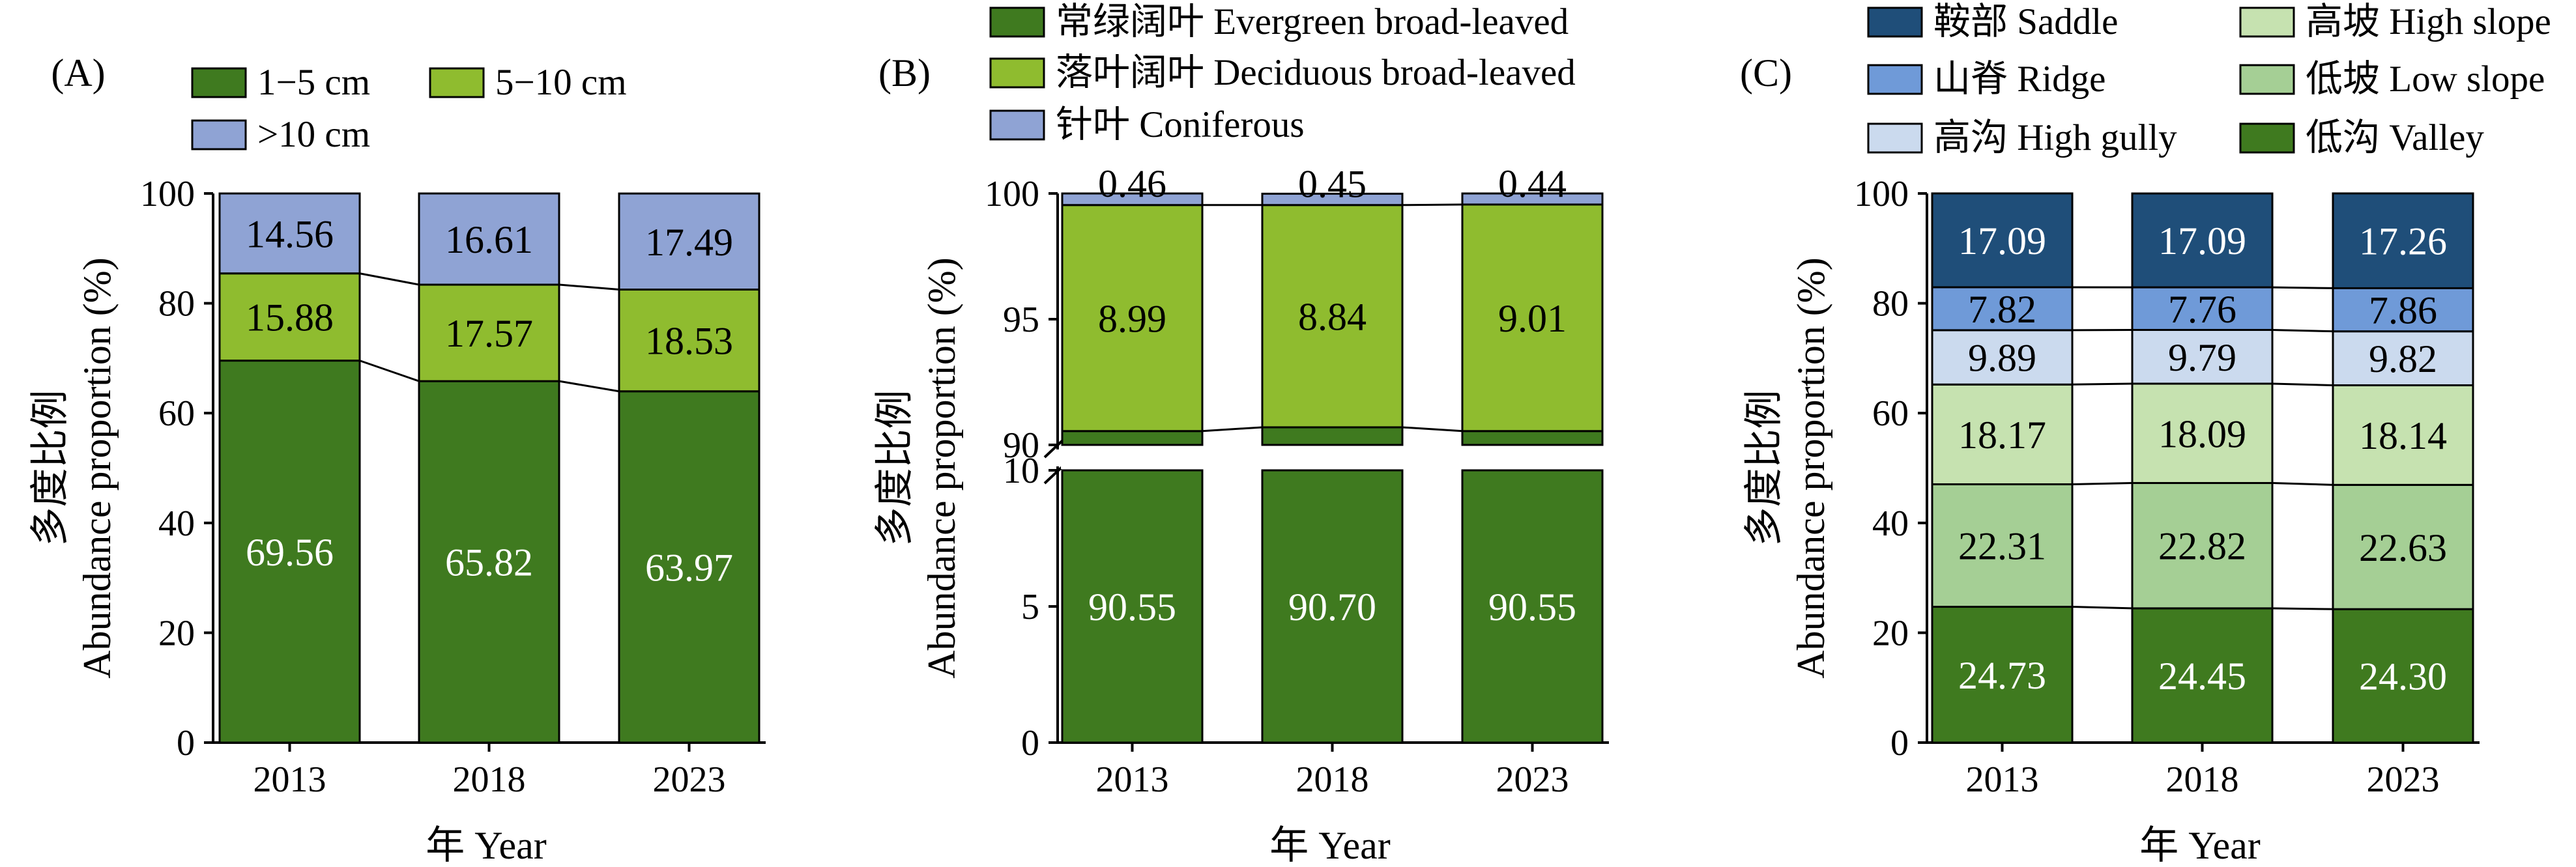 This screenshot has width=2576, height=867. I want to click on legend-label: 常绿阔叶 Evergreen broad-leaved, so click(1312, 21).